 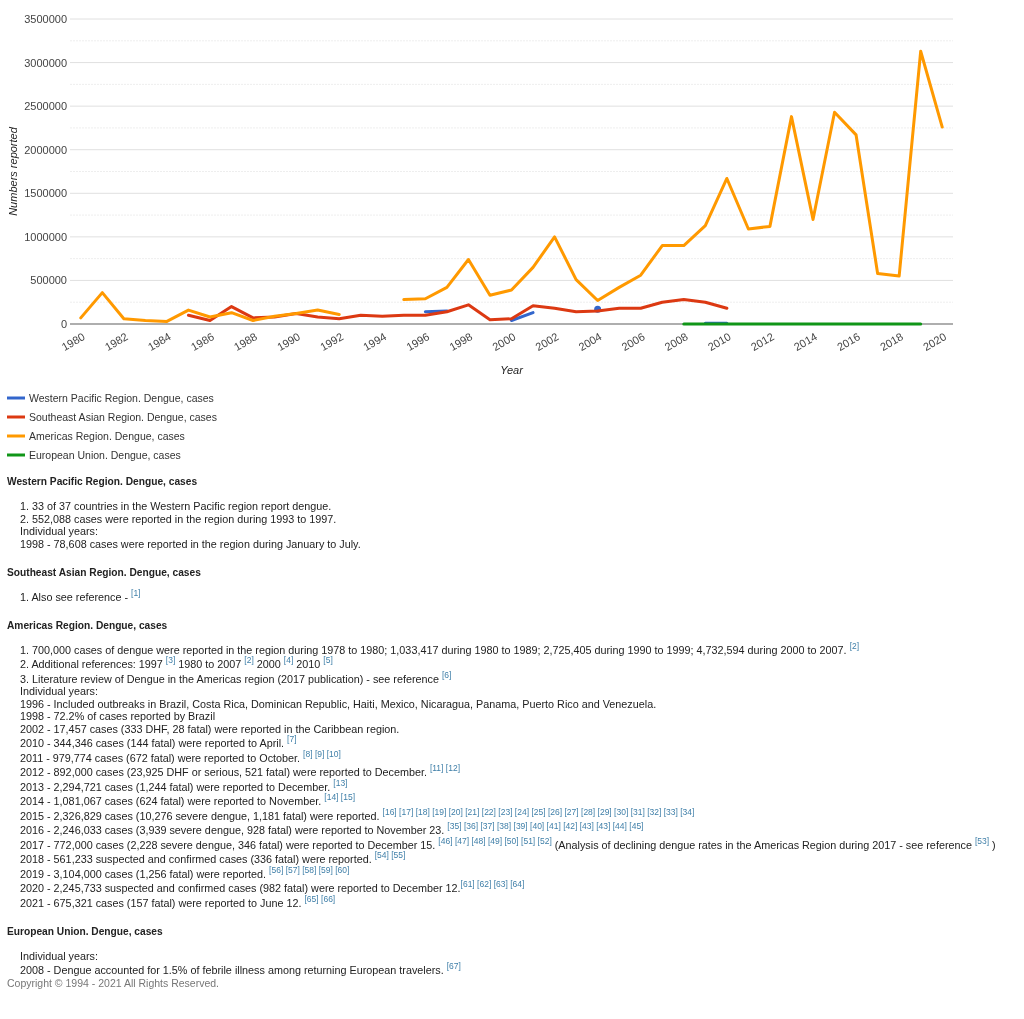 What do you see at coordinates (418, 341) in the screenshot?
I see `x-tick-label: 1996` at bounding box center [418, 341].